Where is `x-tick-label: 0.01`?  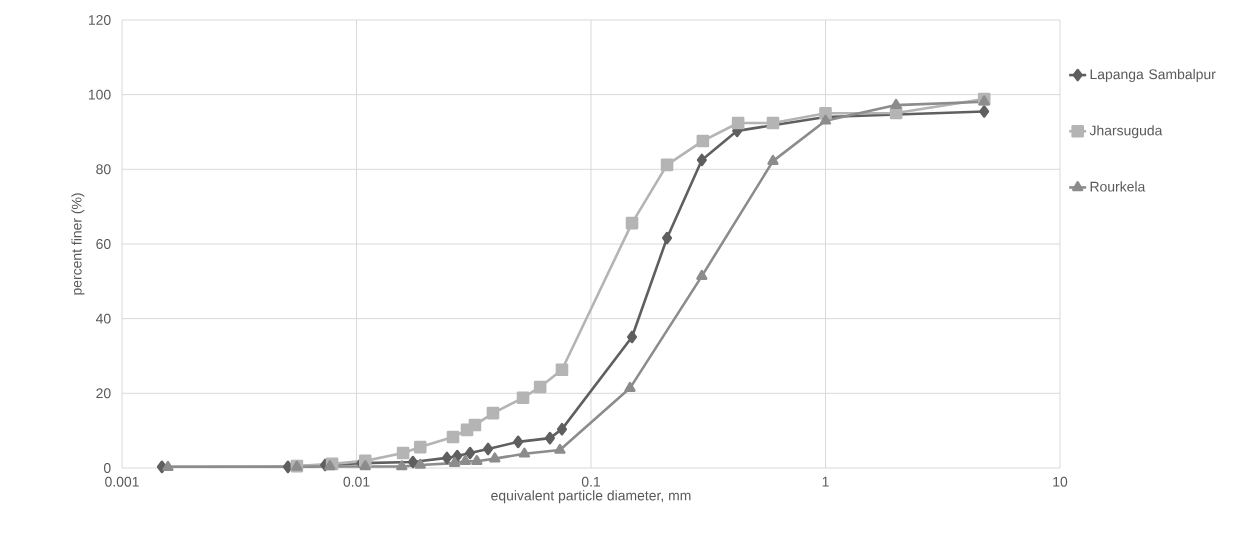 x-tick-label: 0.01 is located at coordinates (356, 481).